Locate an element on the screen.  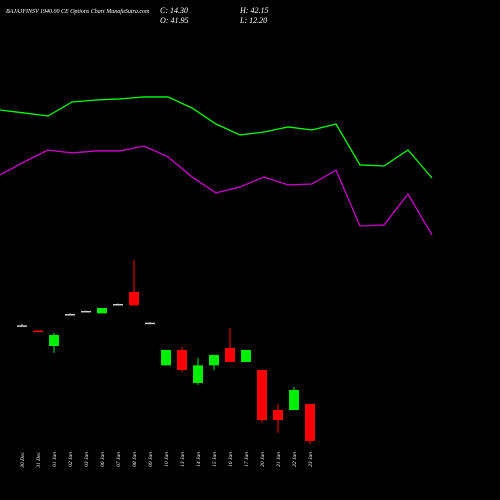
x-tick-label: 07 Jan is located at coordinates (119, 459).